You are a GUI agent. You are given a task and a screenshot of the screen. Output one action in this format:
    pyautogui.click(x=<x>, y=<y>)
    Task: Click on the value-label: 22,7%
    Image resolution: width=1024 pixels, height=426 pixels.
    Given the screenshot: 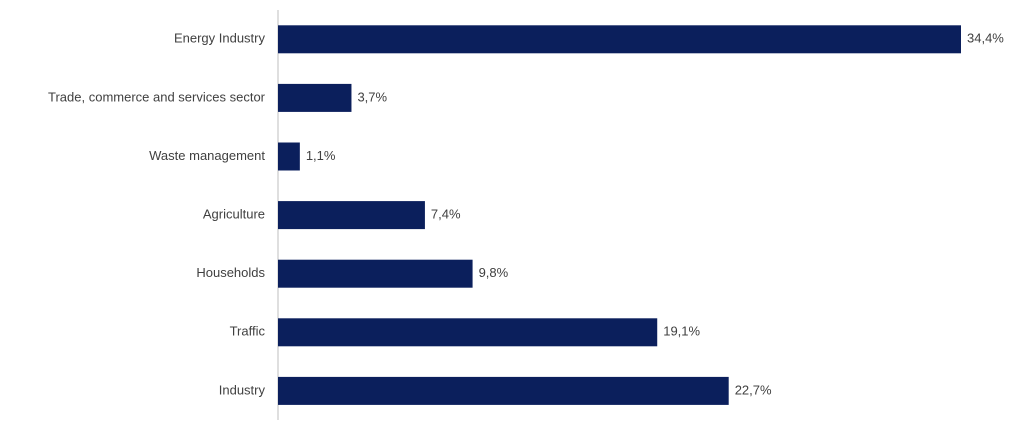 What is the action you would take?
    pyautogui.click(x=753, y=389)
    